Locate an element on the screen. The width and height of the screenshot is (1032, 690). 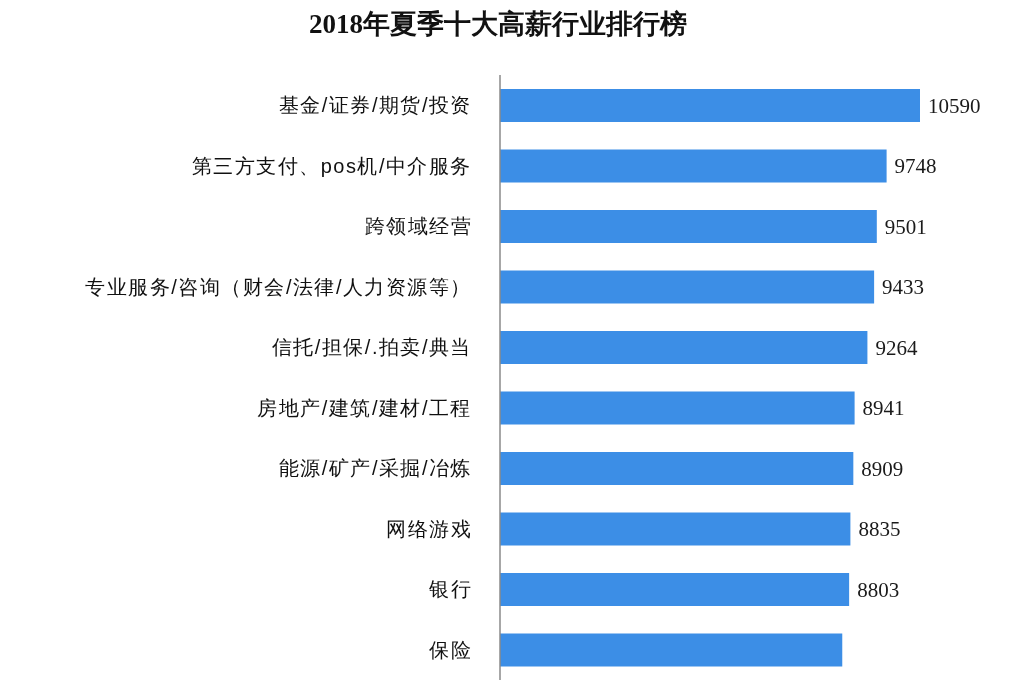
y-tick-label: 第三方支付、pos机/中介服务 is located at coordinates (331, 165).